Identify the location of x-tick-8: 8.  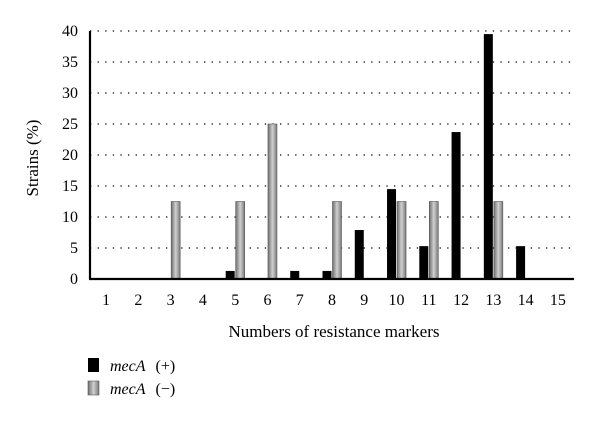
(332, 300).